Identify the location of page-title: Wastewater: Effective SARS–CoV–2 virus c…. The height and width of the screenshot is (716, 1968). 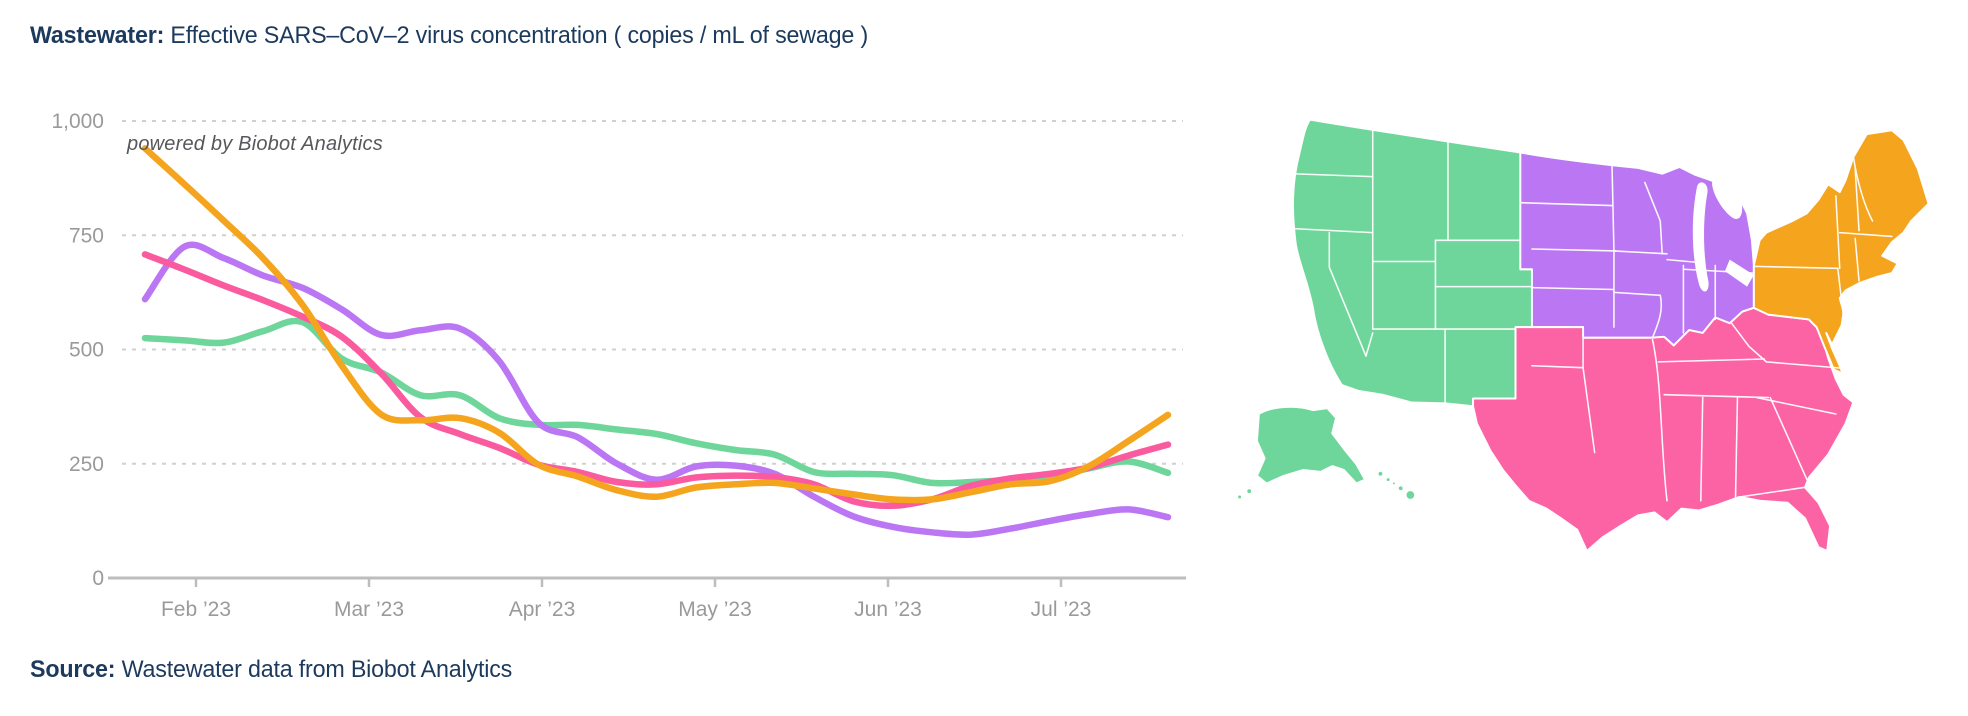
(449, 36).